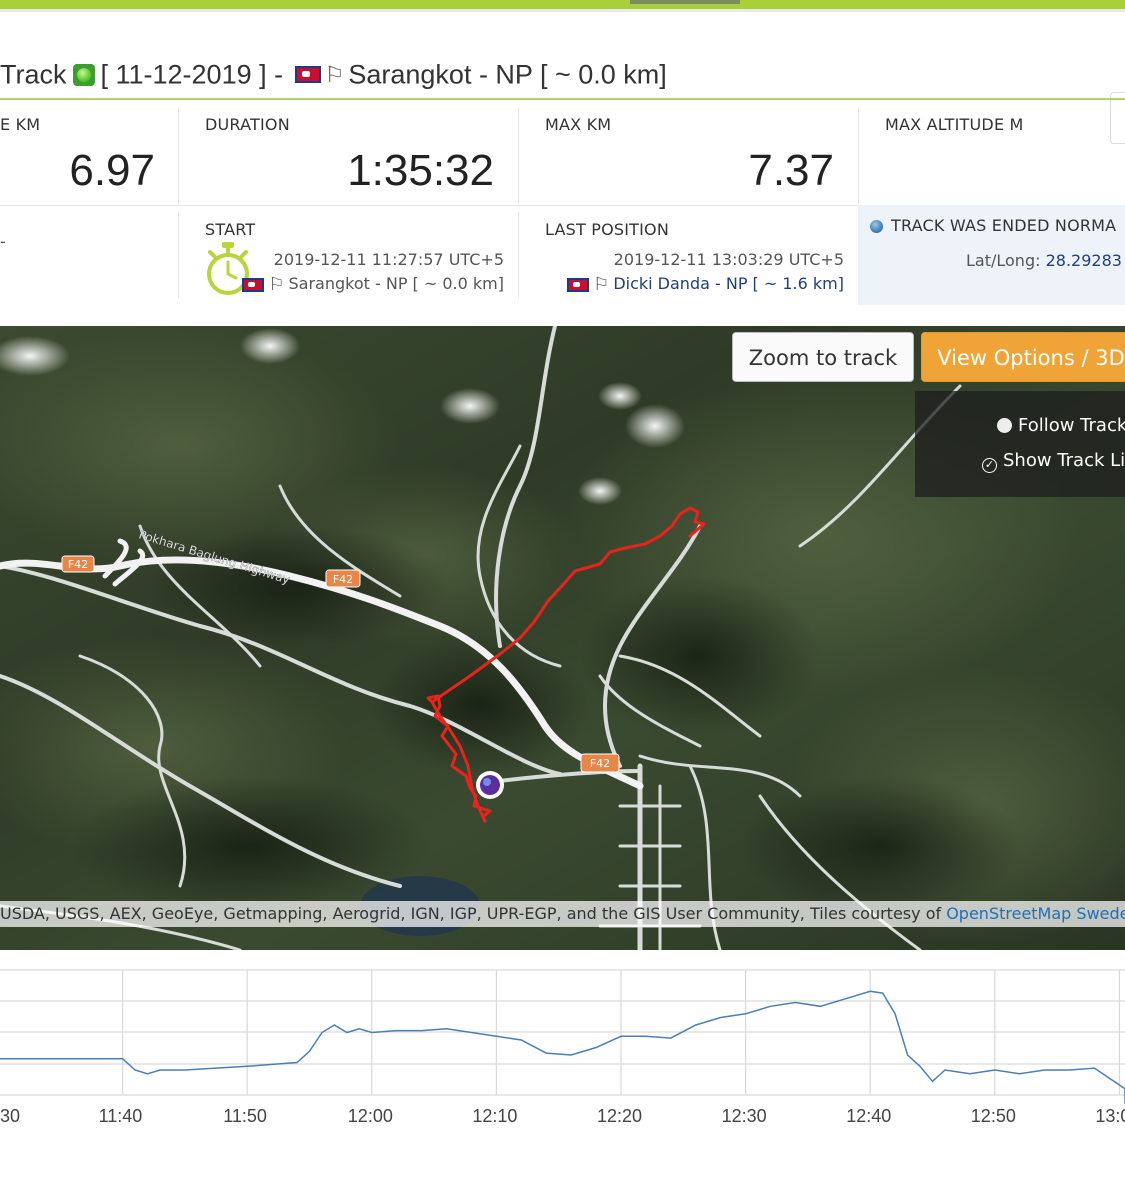 The image size is (1125, 1187). I want to click on duration-value: 1:35:32, so click(420, 170).